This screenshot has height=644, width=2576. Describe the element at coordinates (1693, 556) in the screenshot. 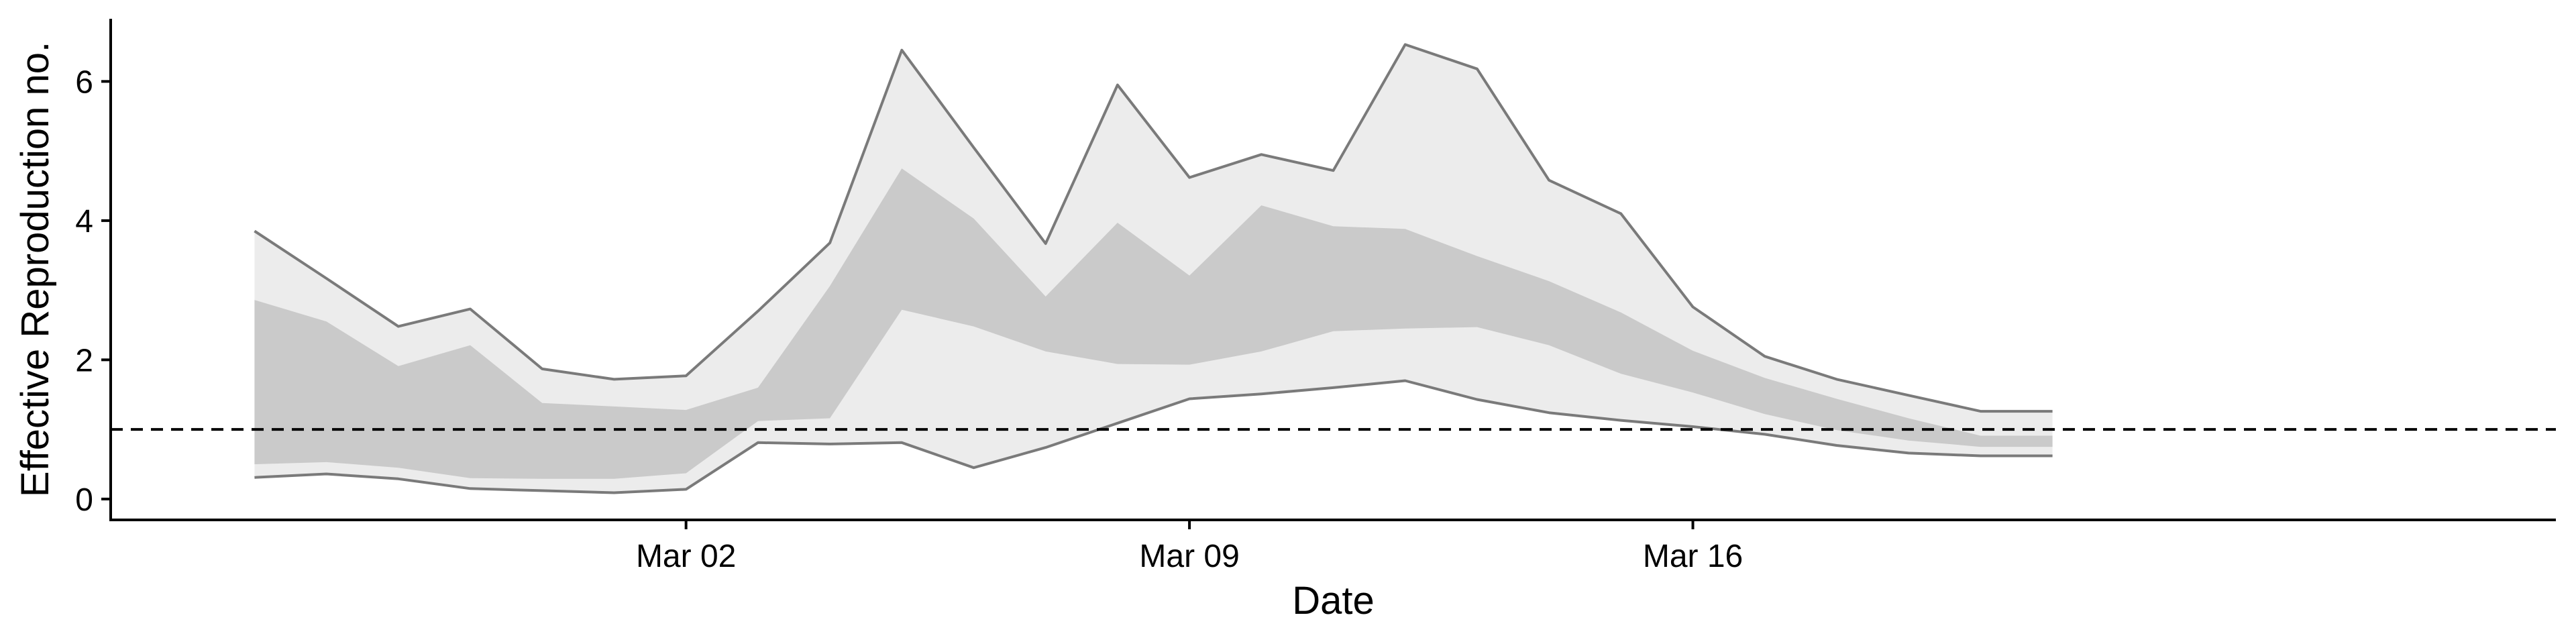

I see `x-tick-label: Mar 16` at that location.